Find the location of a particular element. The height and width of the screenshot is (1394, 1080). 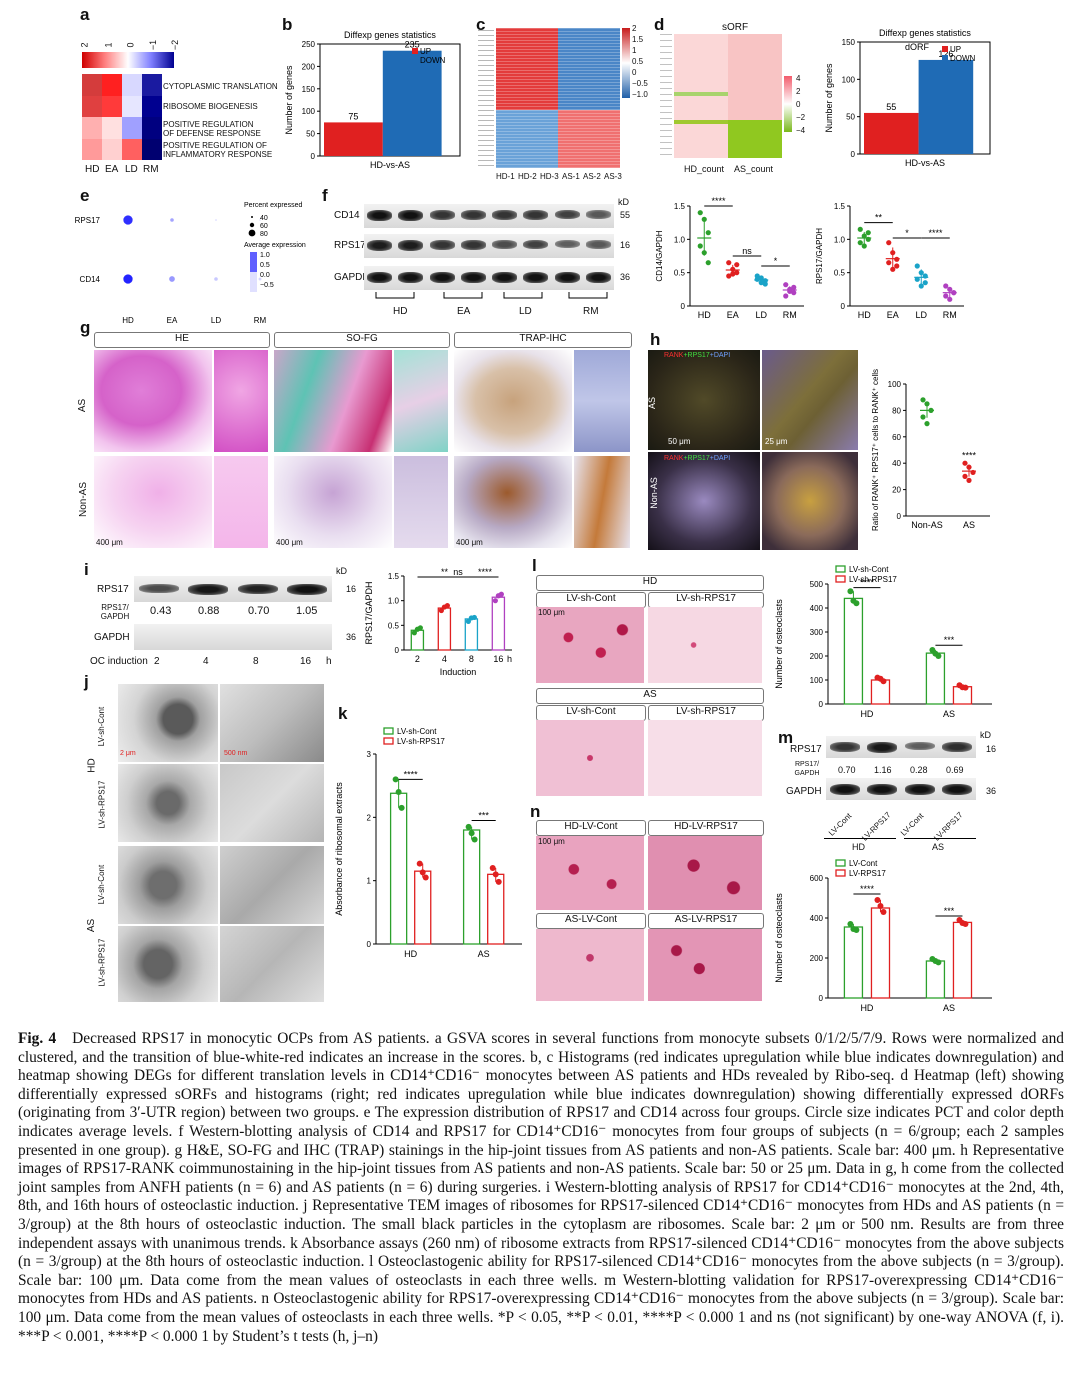

y-axis-label: RPS17/GAPDH is located at coordinates (819, 256).